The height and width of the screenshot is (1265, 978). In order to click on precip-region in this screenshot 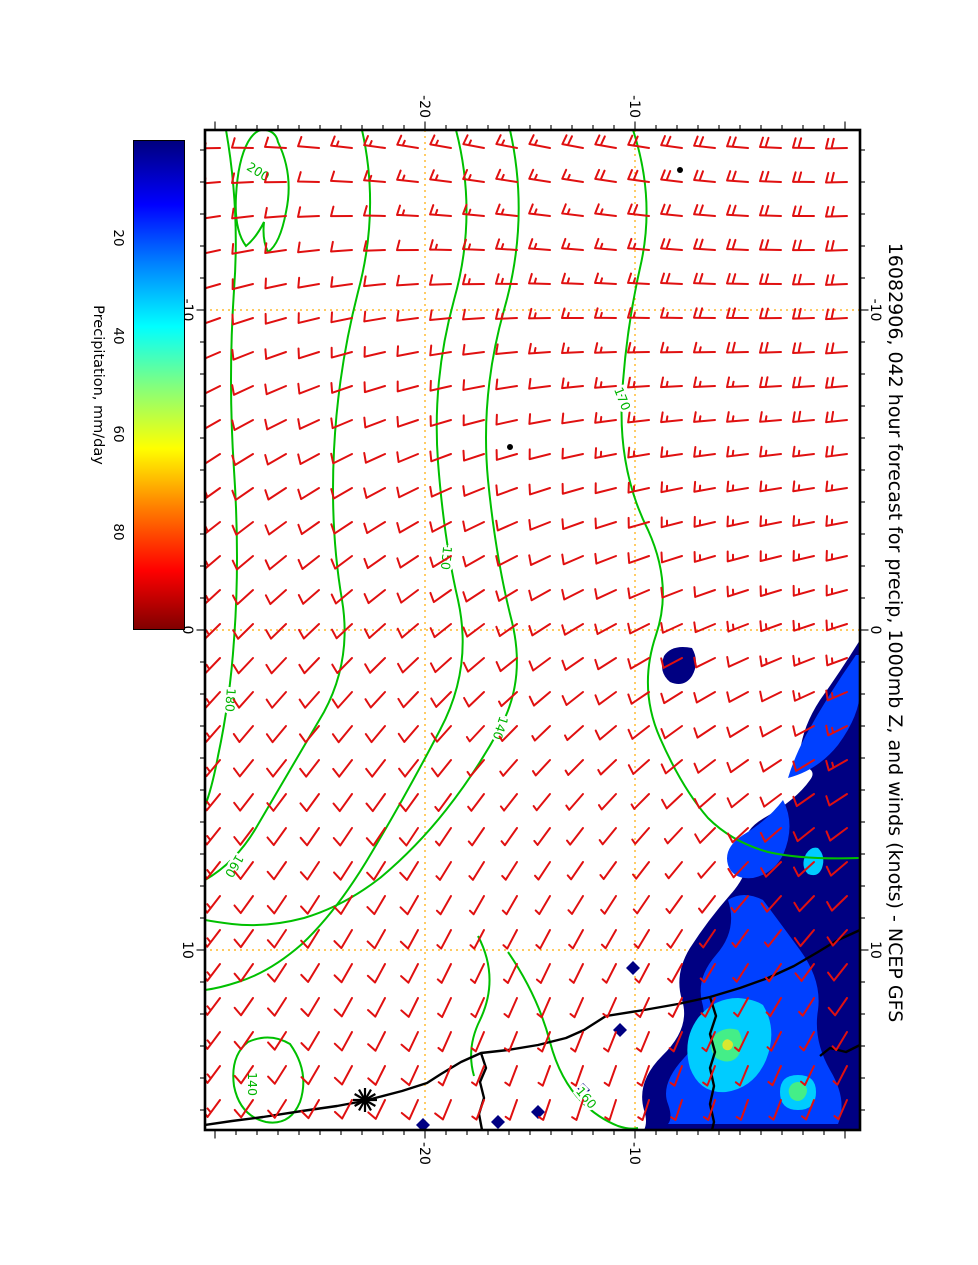, I will do `click(679, 665)`.